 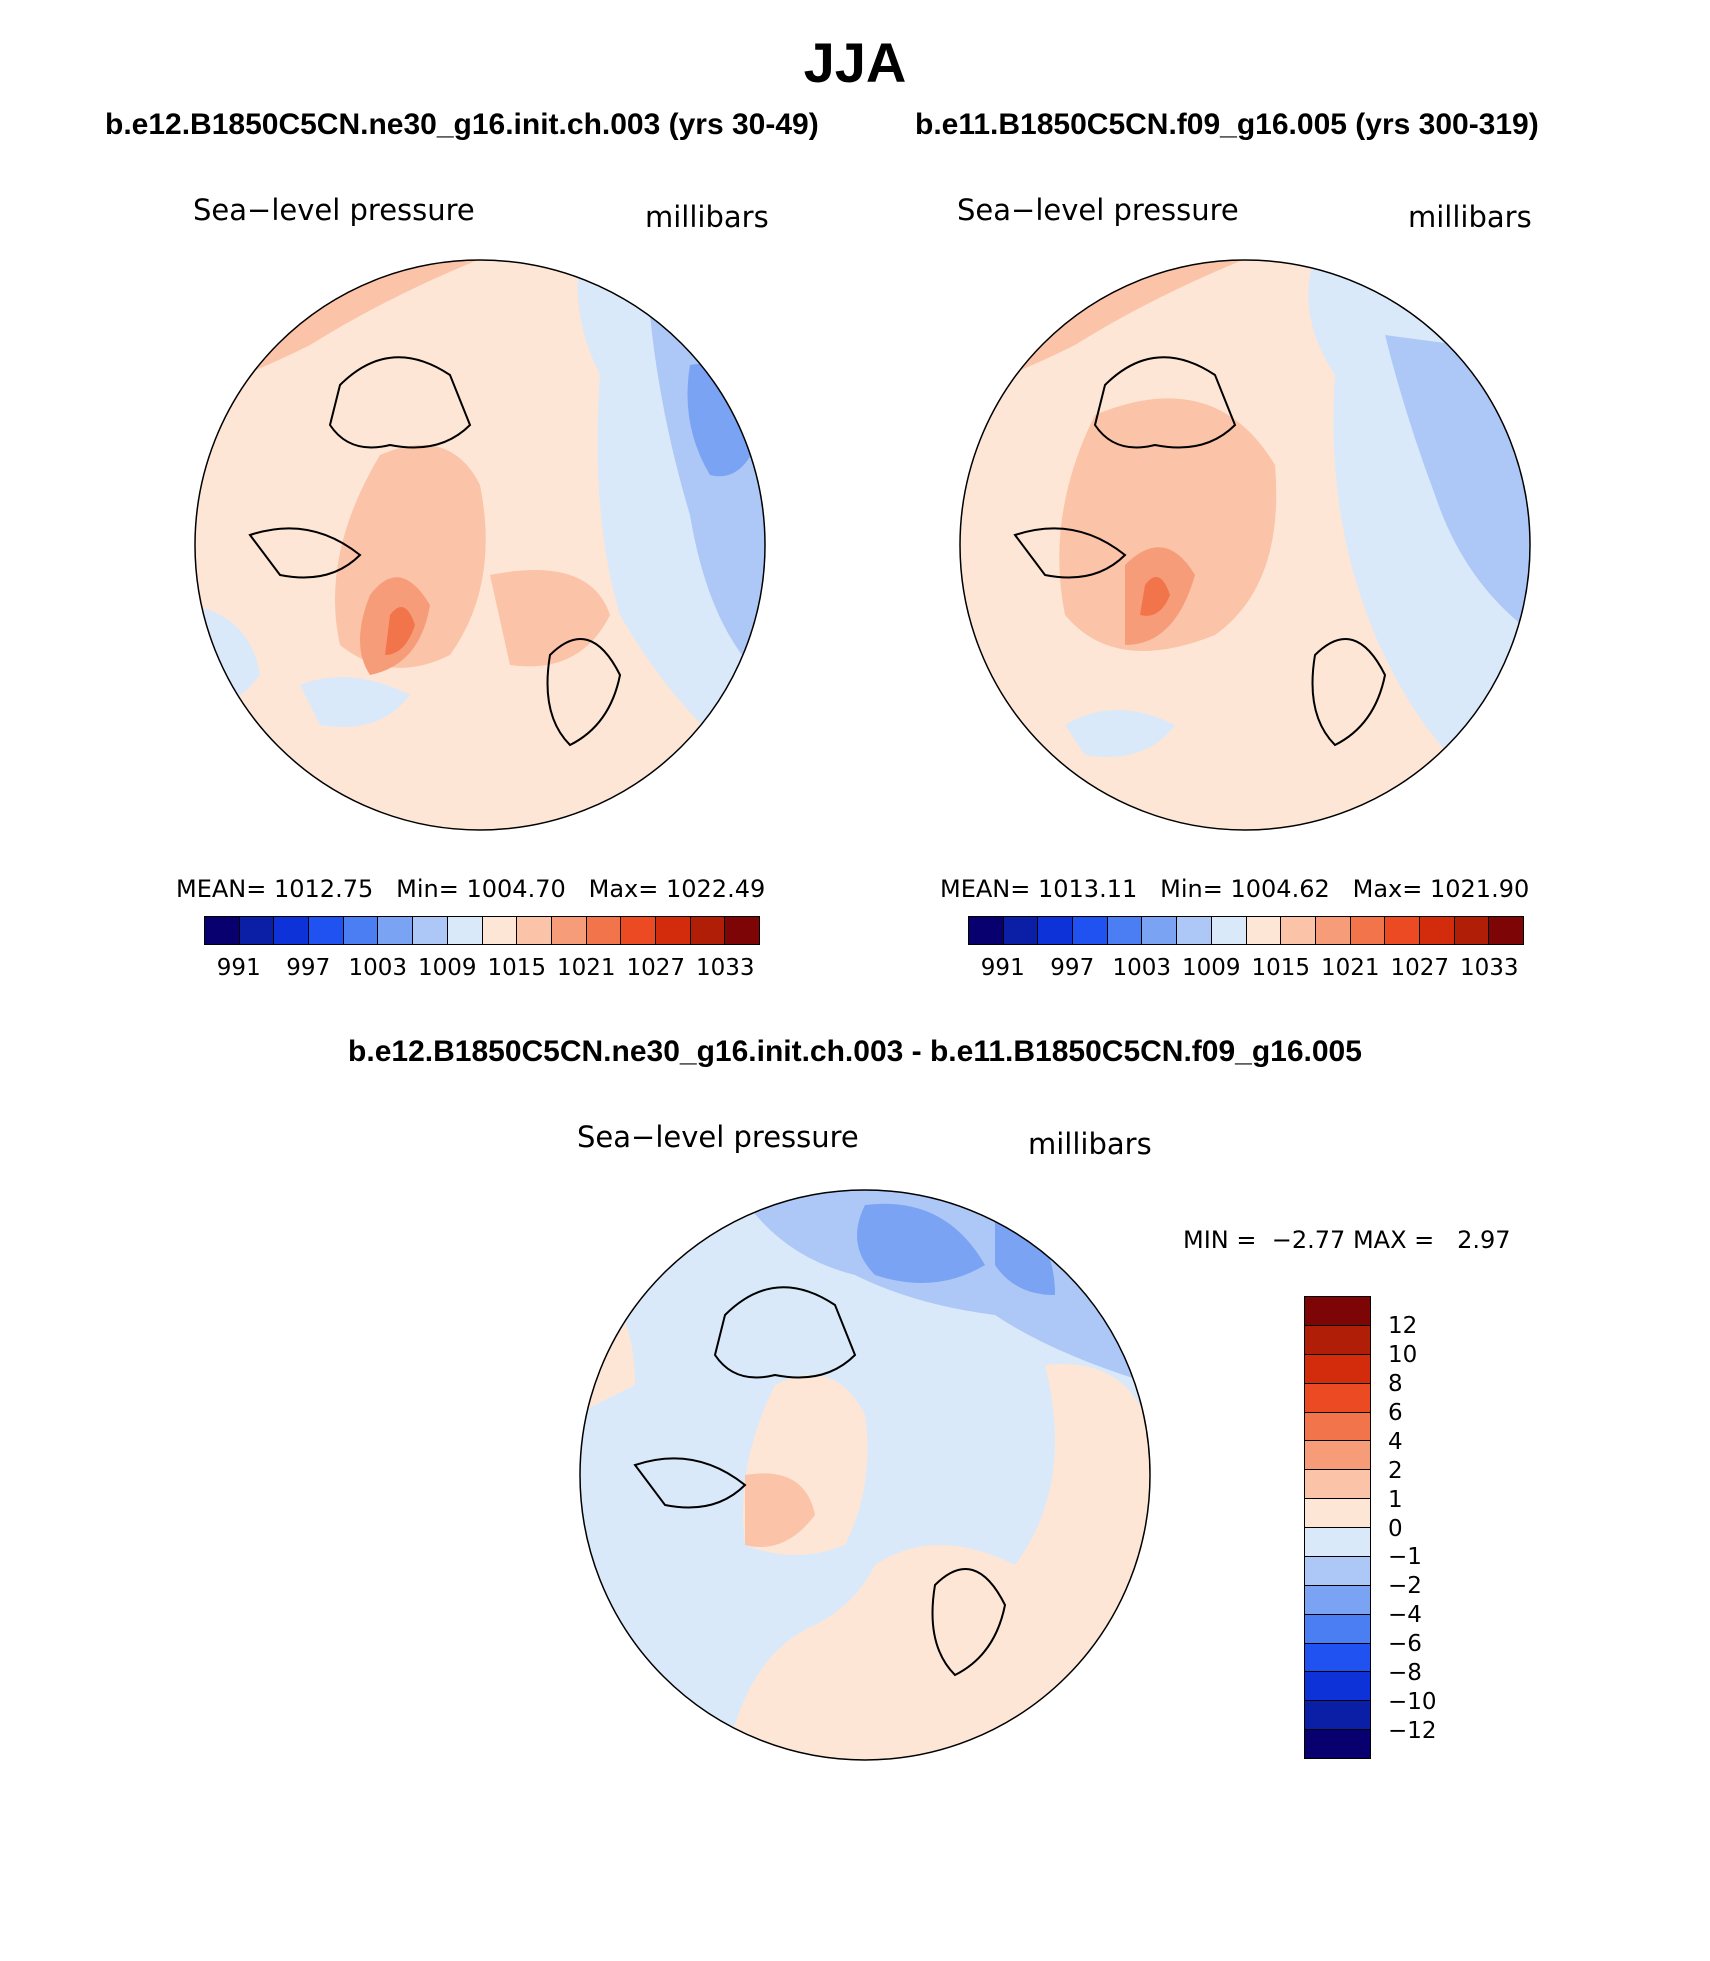 I want to click on colorbar-tick-label: 1021, so click(x=586, y=968).